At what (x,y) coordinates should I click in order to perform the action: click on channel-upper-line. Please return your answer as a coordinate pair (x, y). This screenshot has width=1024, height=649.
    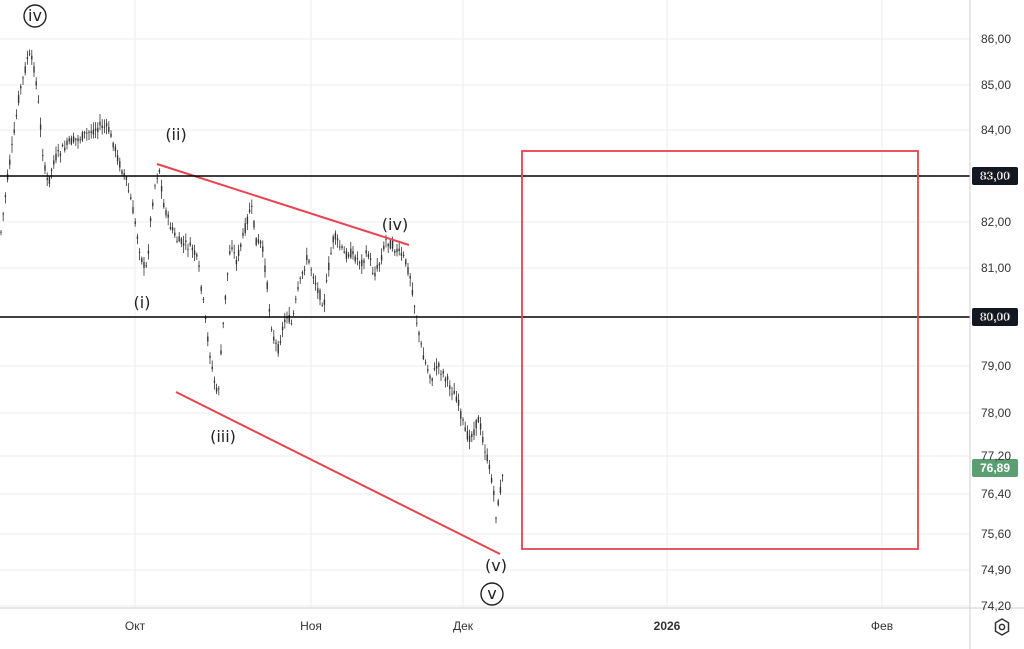
    Looking at the image, I should click on (283, 204).